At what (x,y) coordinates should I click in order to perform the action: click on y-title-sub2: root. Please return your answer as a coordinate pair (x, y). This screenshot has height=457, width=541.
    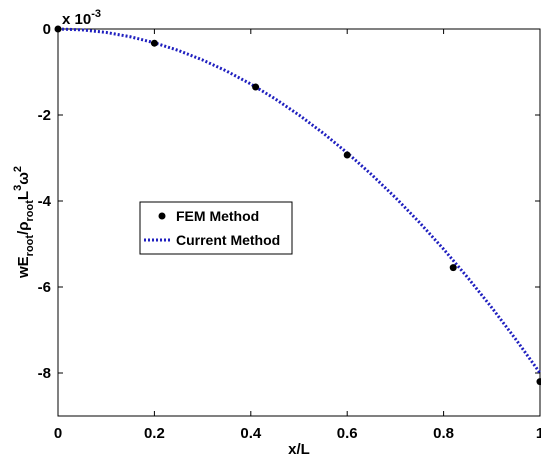
    Looking at the image, I should click on (30, 211).